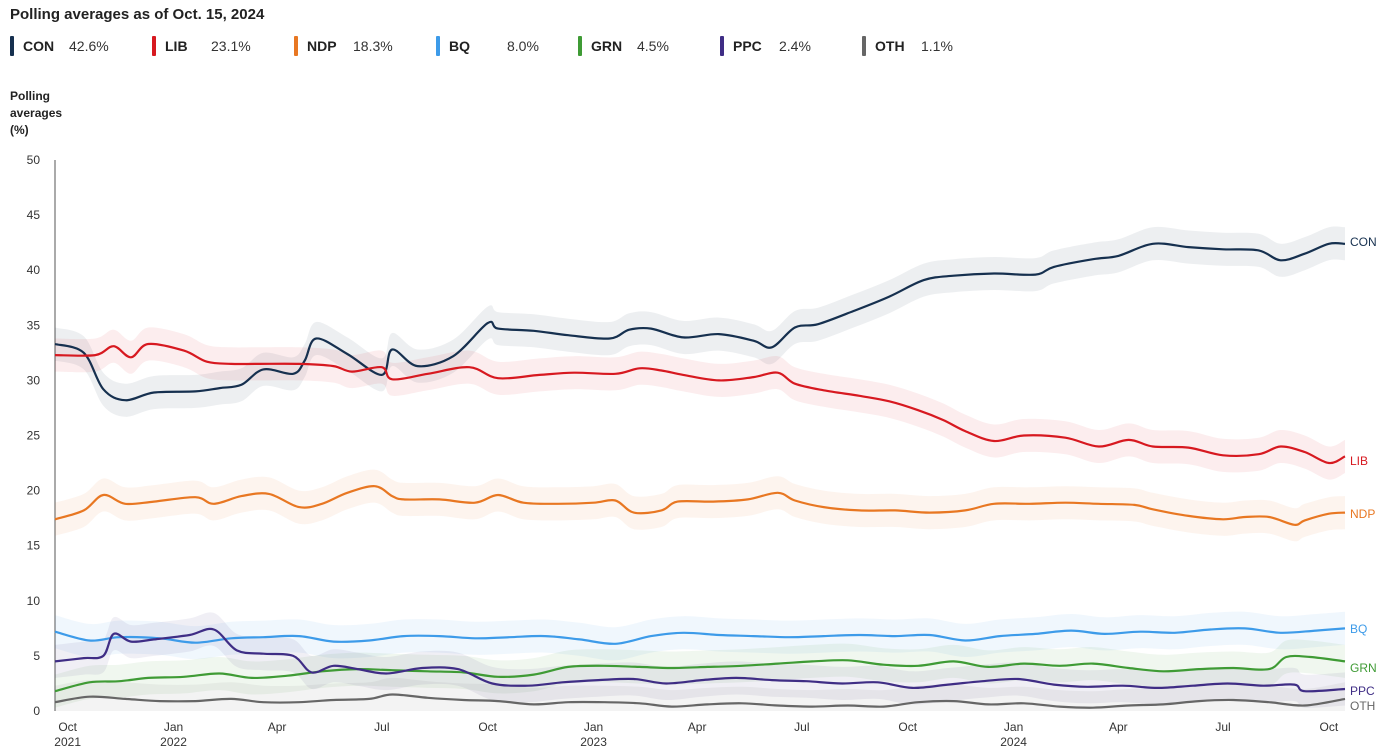 Image resolution: width=1387 pixels, height=752 pixels. I want to click on confidence-band-ppc, so click(700, 660).